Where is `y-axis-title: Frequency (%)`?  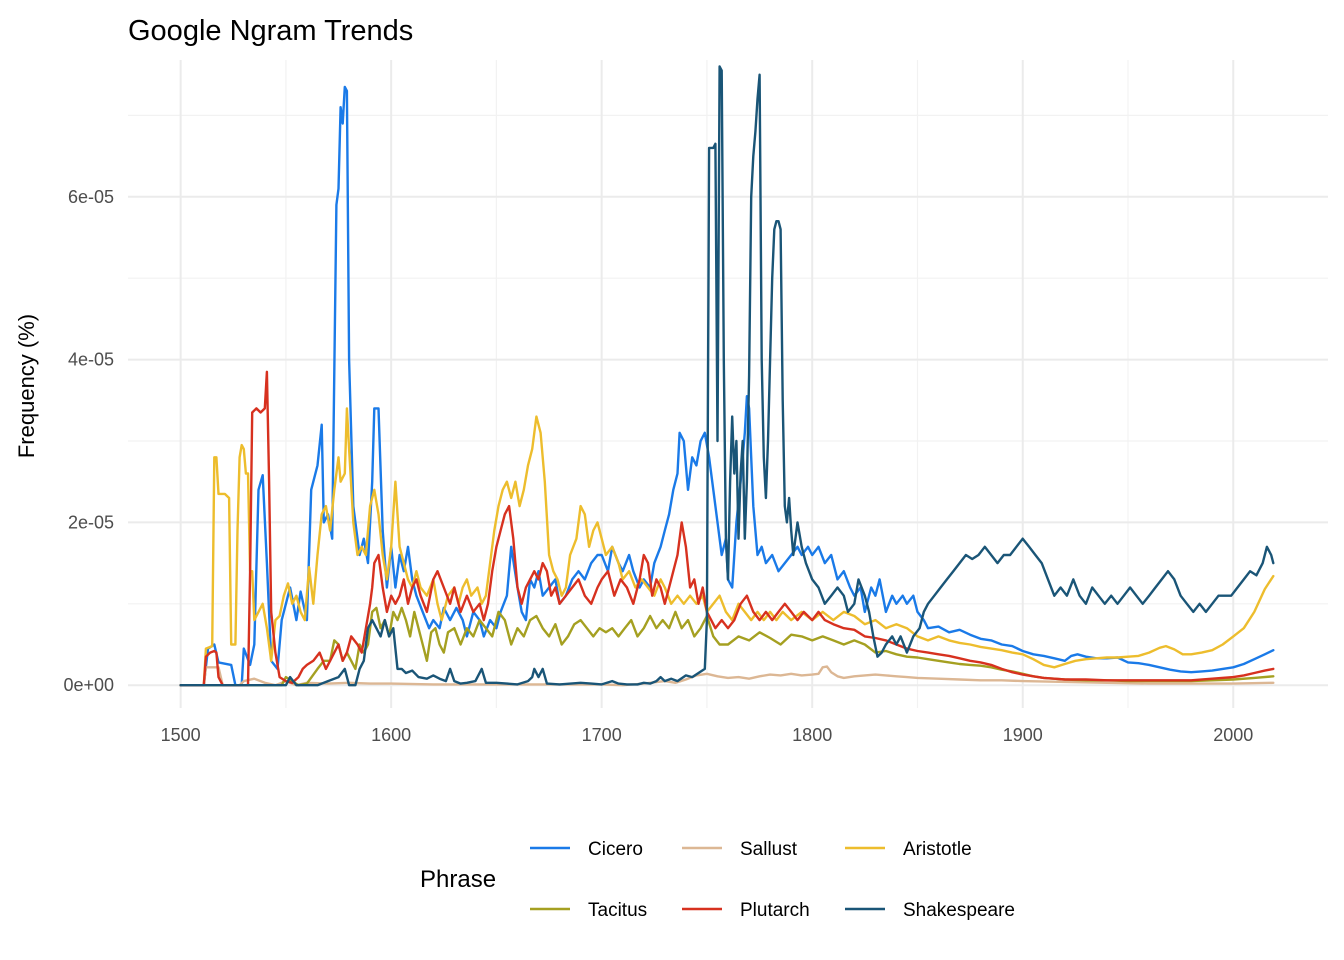
y-axis-title: Frequency (%) is located at coordinates (26, 386).